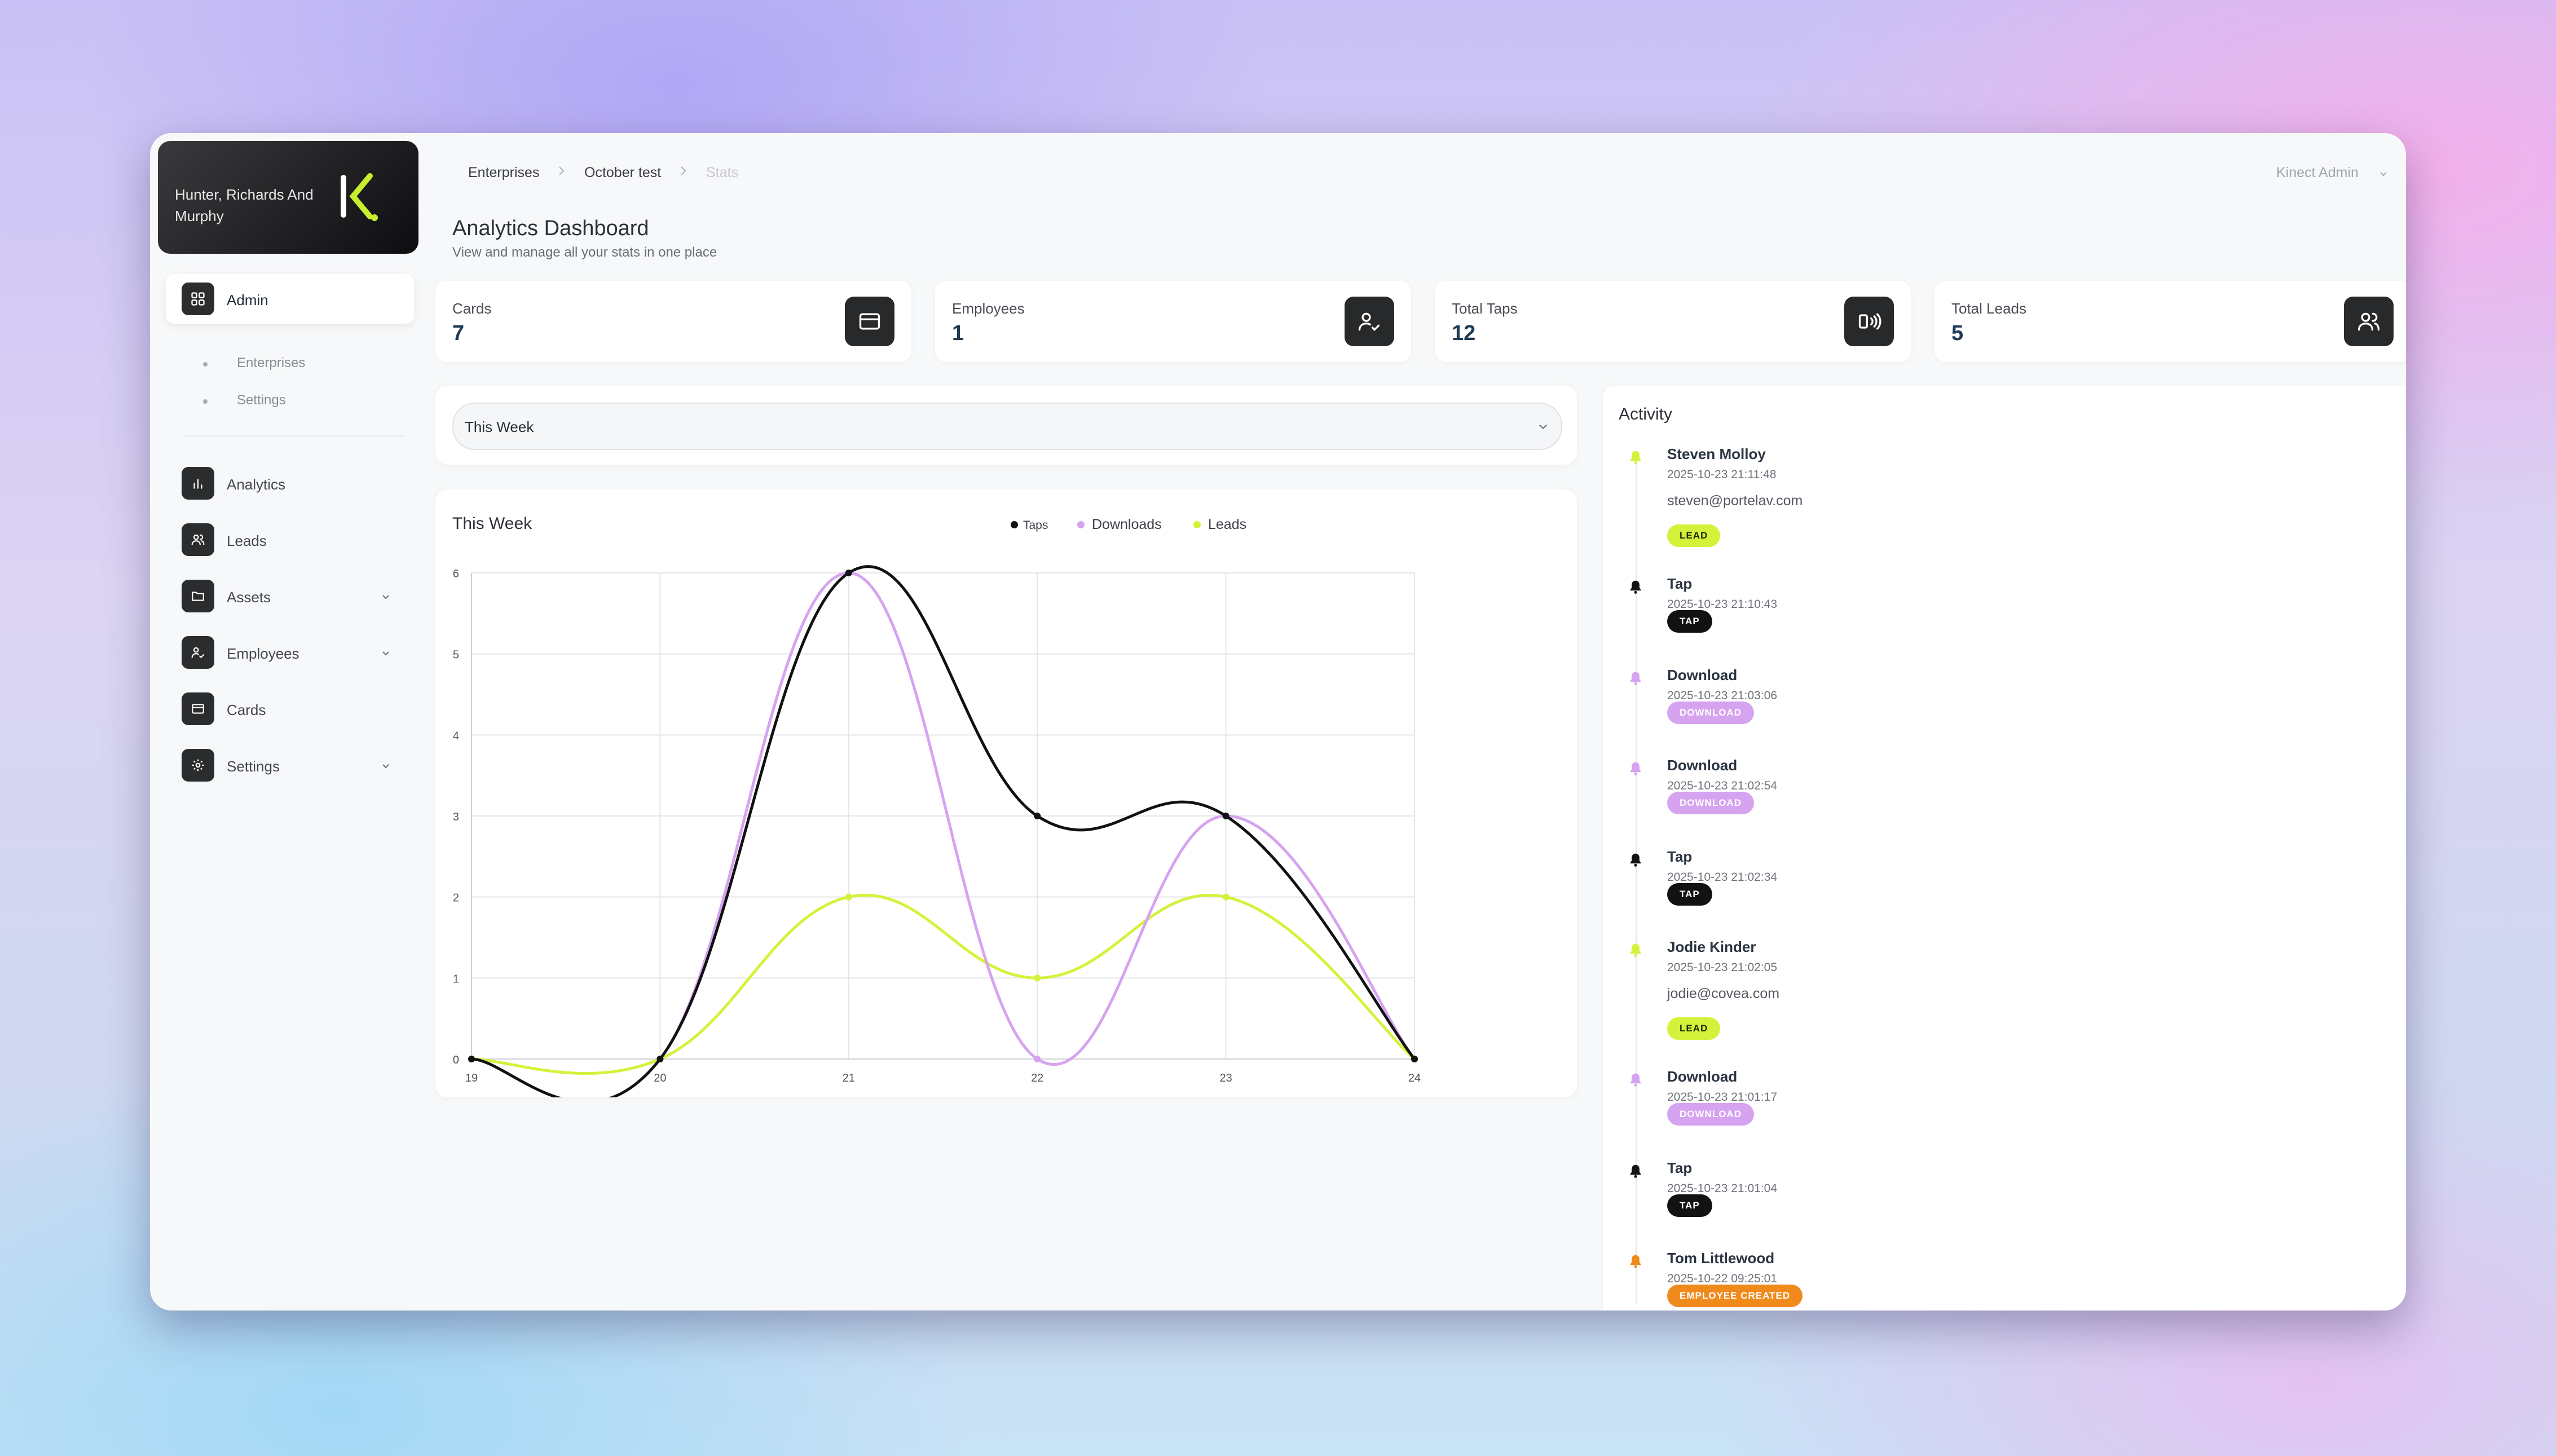  Describe the element at coordinates (263, 653) in the screenshot. I see `sidebar-item-label: Employees` at that location.